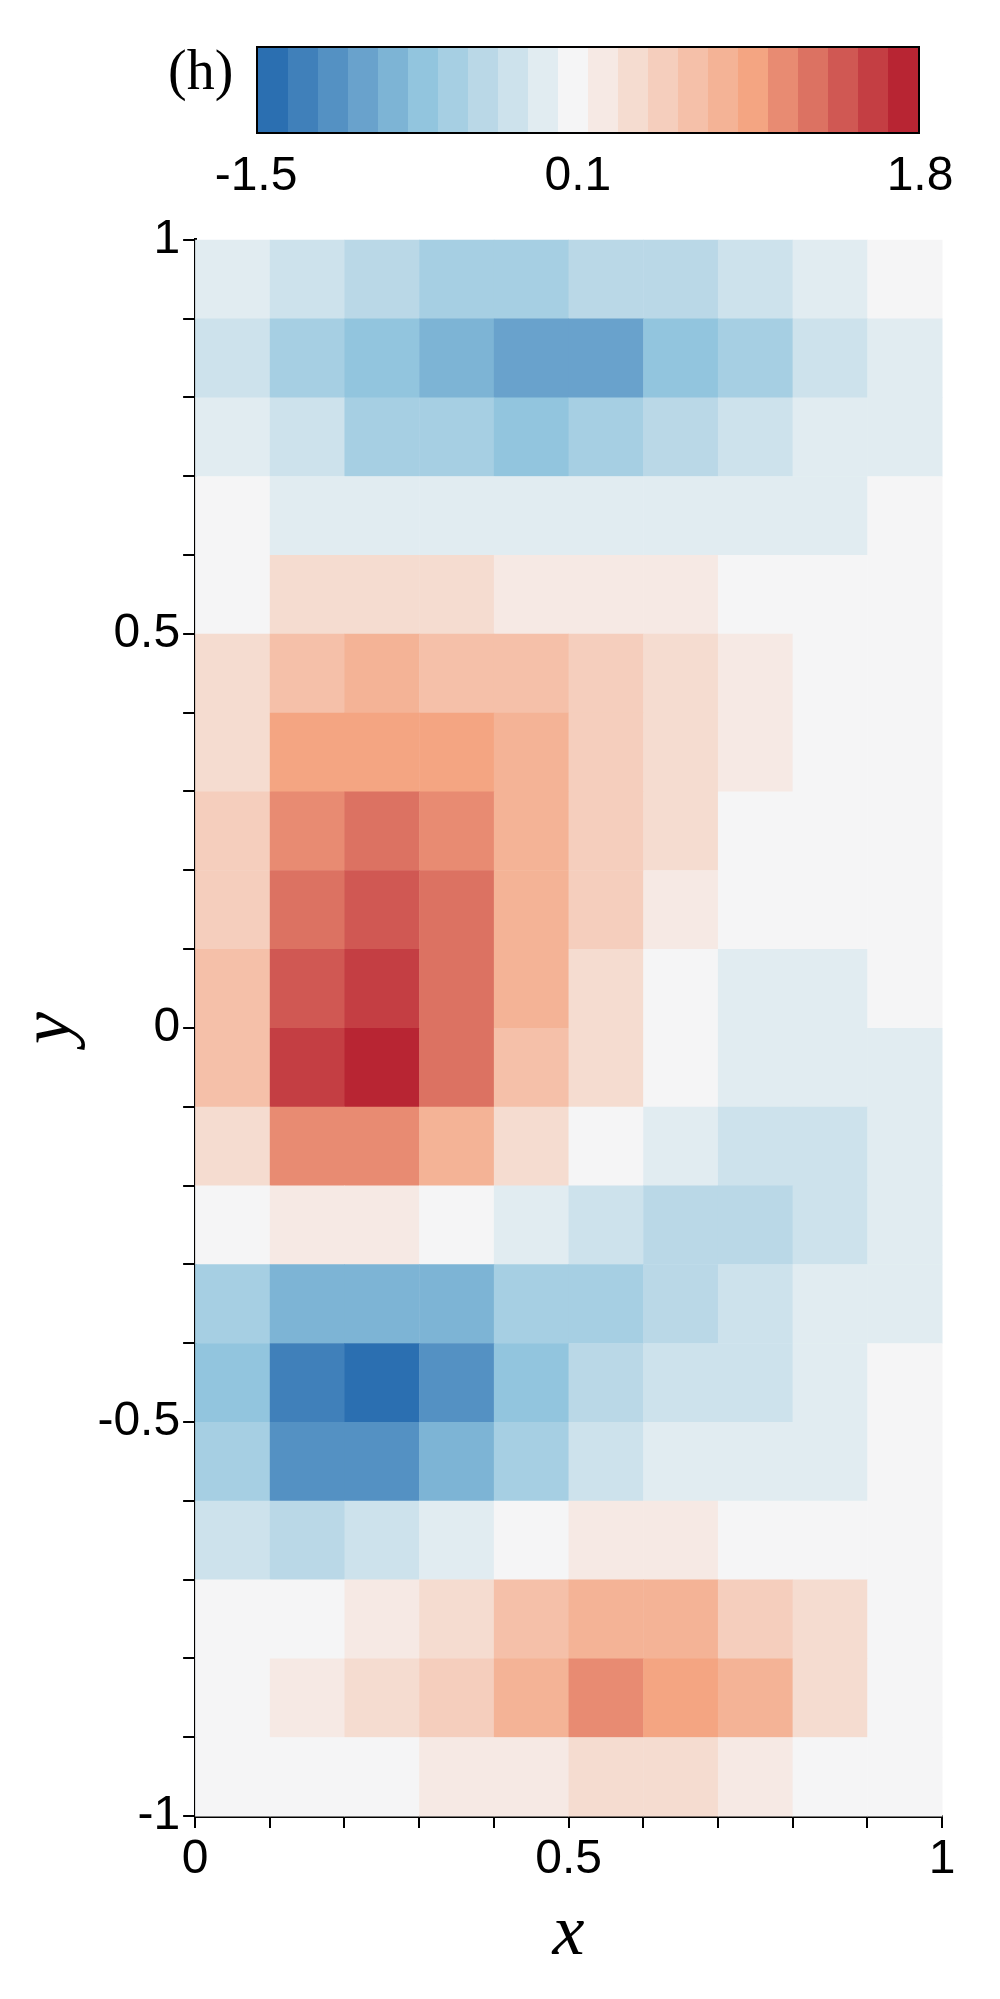  I want to click on y-tick-label: -0.5, so click(139, 1419).